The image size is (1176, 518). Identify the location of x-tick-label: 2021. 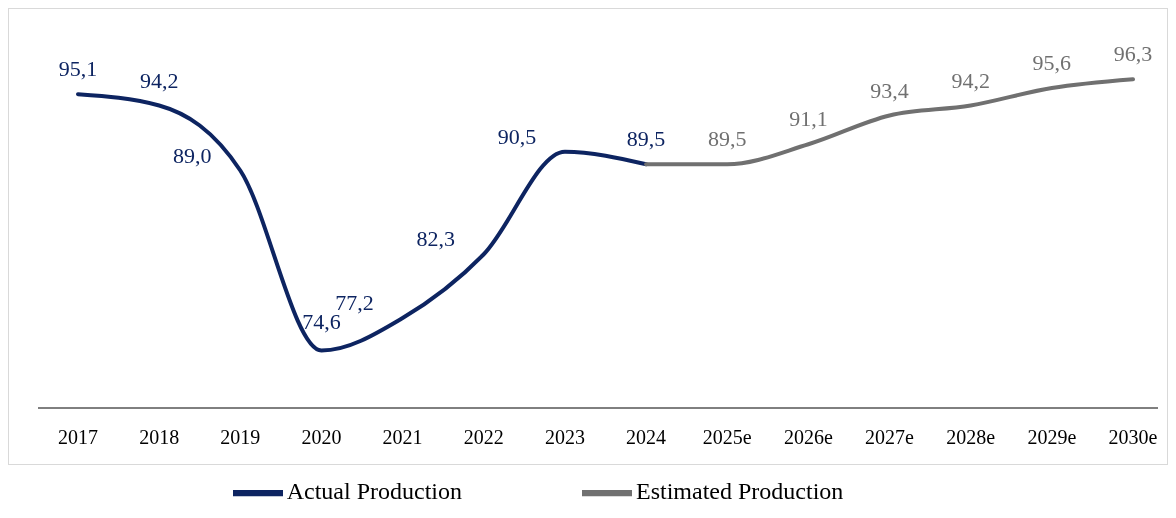
(402, 437).